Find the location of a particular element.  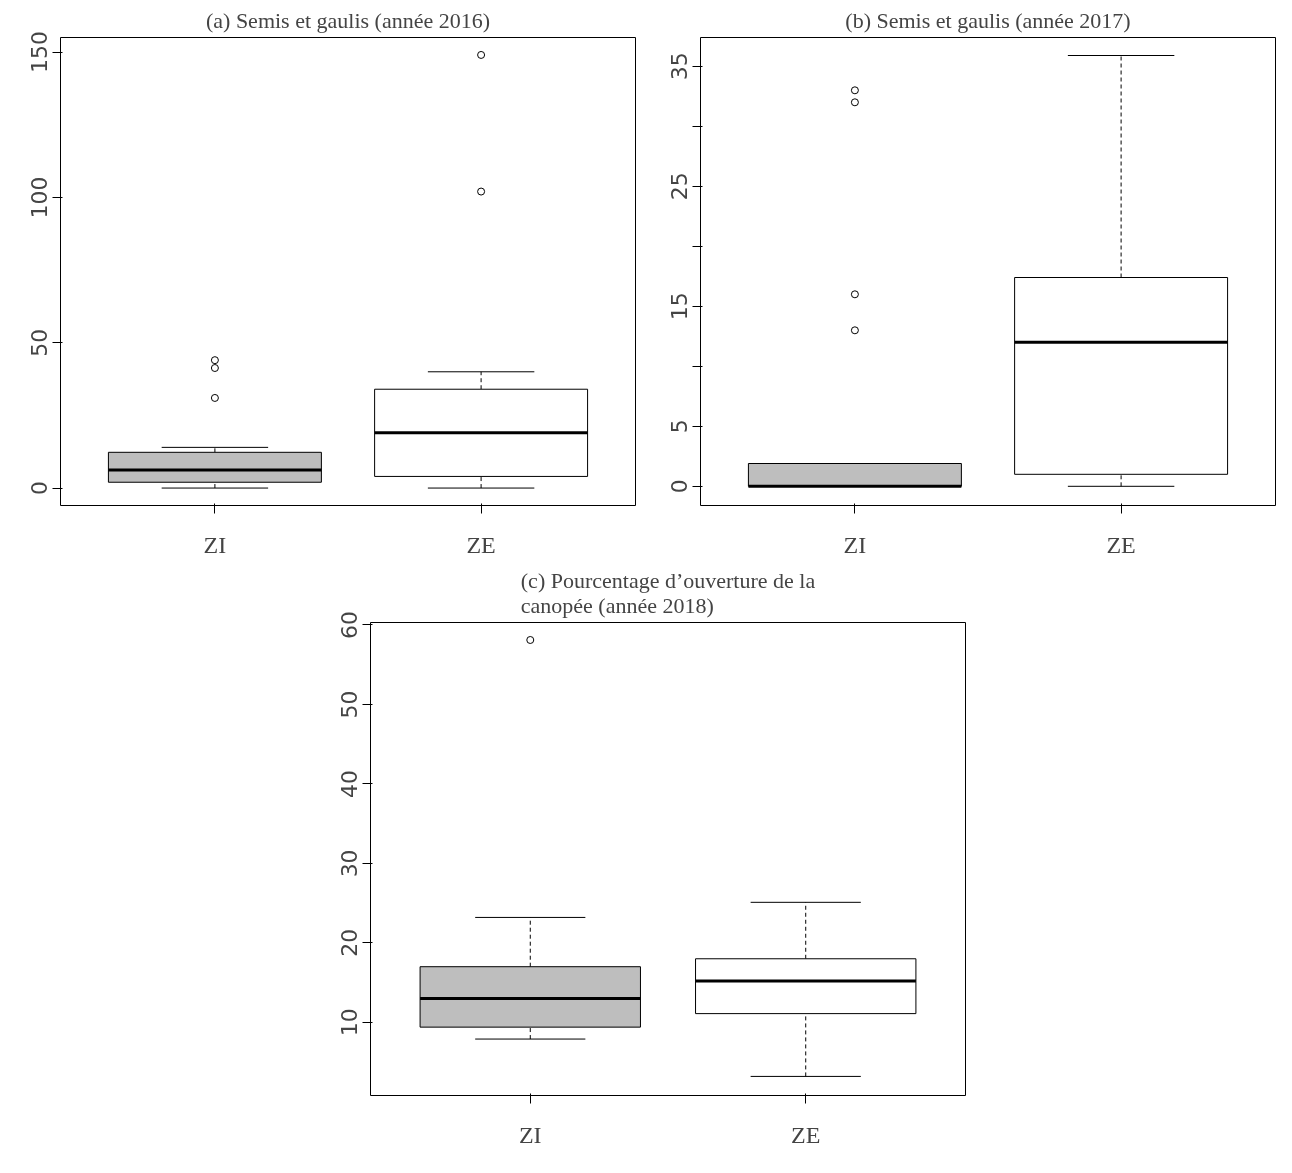

chart-title: (a) Semis et gaulis (année 2016) is located at coordinates (348, 20).